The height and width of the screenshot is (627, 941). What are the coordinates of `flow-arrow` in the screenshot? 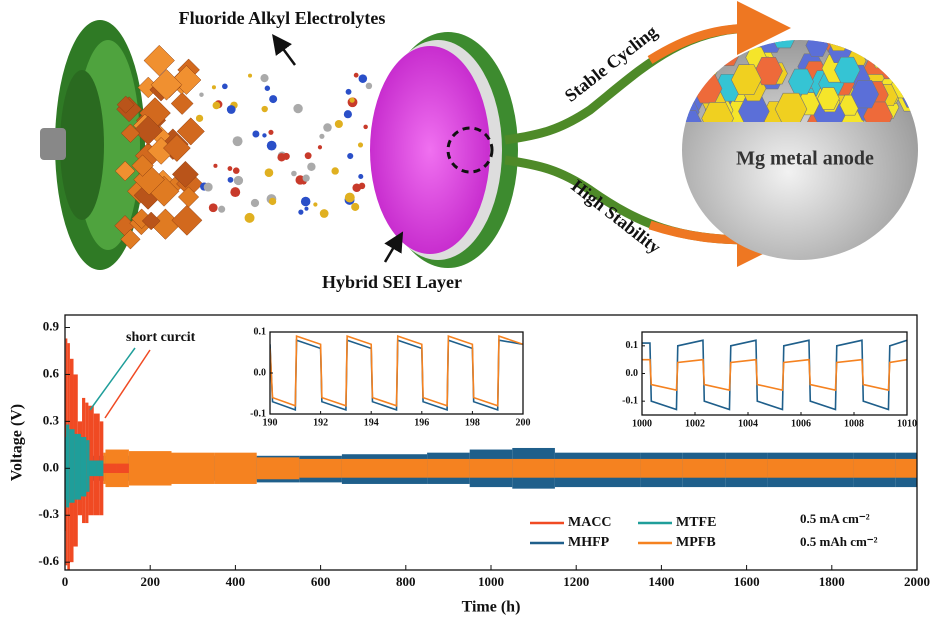 It's located at (719, 32).